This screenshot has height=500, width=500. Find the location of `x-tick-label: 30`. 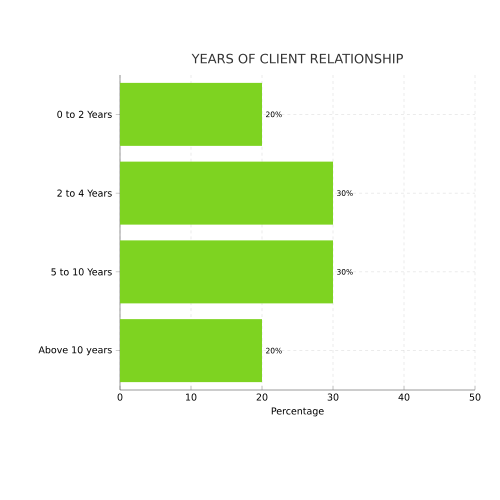

x-tick-label: 30 is located at coordinates (333, 397).